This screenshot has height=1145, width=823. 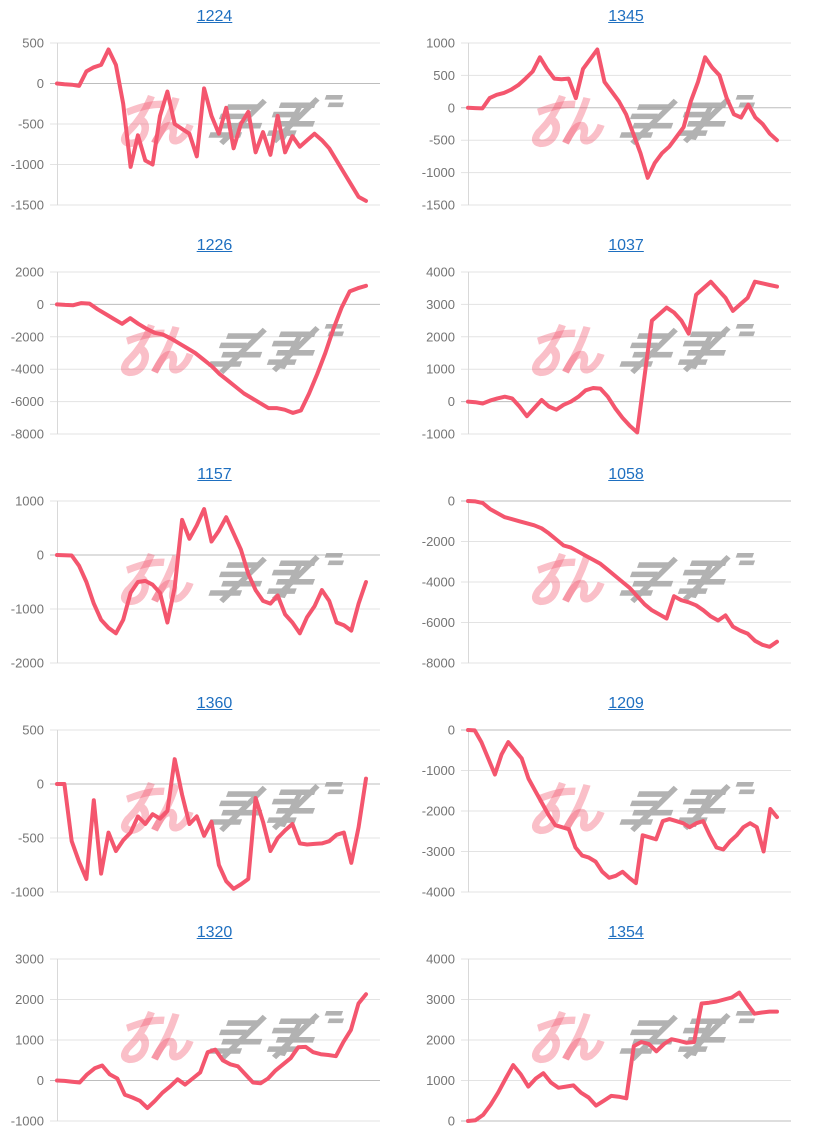 I want to click on line-chart: 4000 3000 2000 1000 0, so click(x=608, y=1040).